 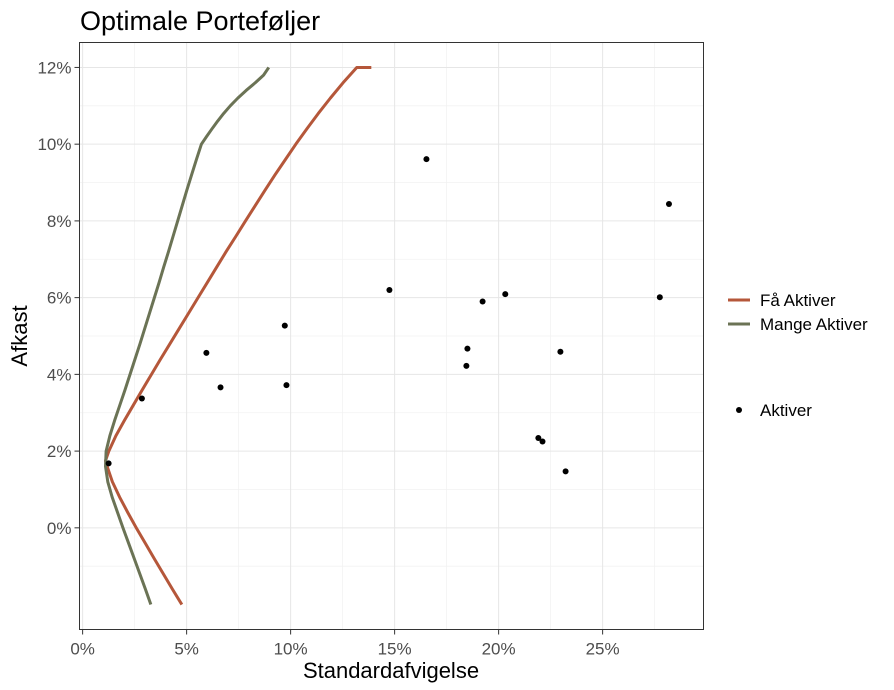 What do you see at coordinates (200, 21) in the screenshot?
I see `chart-title: Optimale Porteføljer` at bounding box center [200, 21].